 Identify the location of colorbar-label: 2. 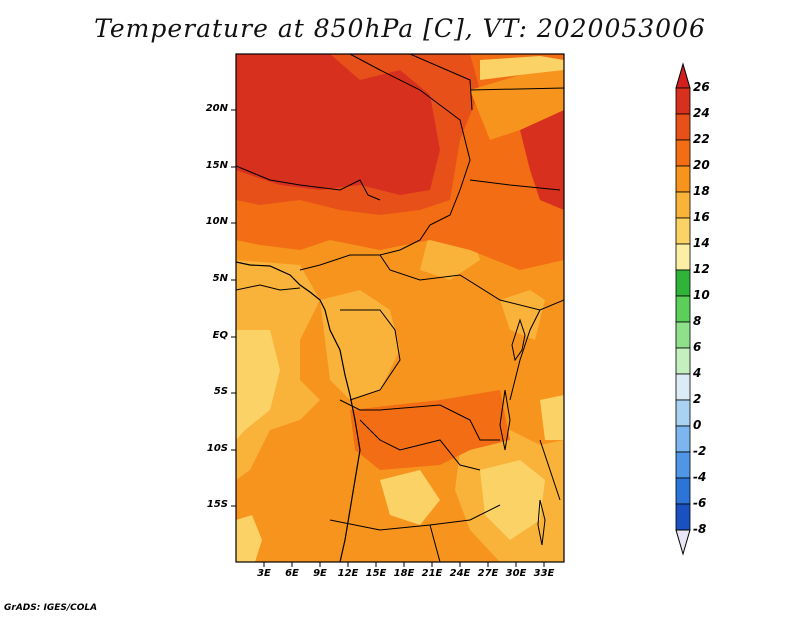
(697, 399).